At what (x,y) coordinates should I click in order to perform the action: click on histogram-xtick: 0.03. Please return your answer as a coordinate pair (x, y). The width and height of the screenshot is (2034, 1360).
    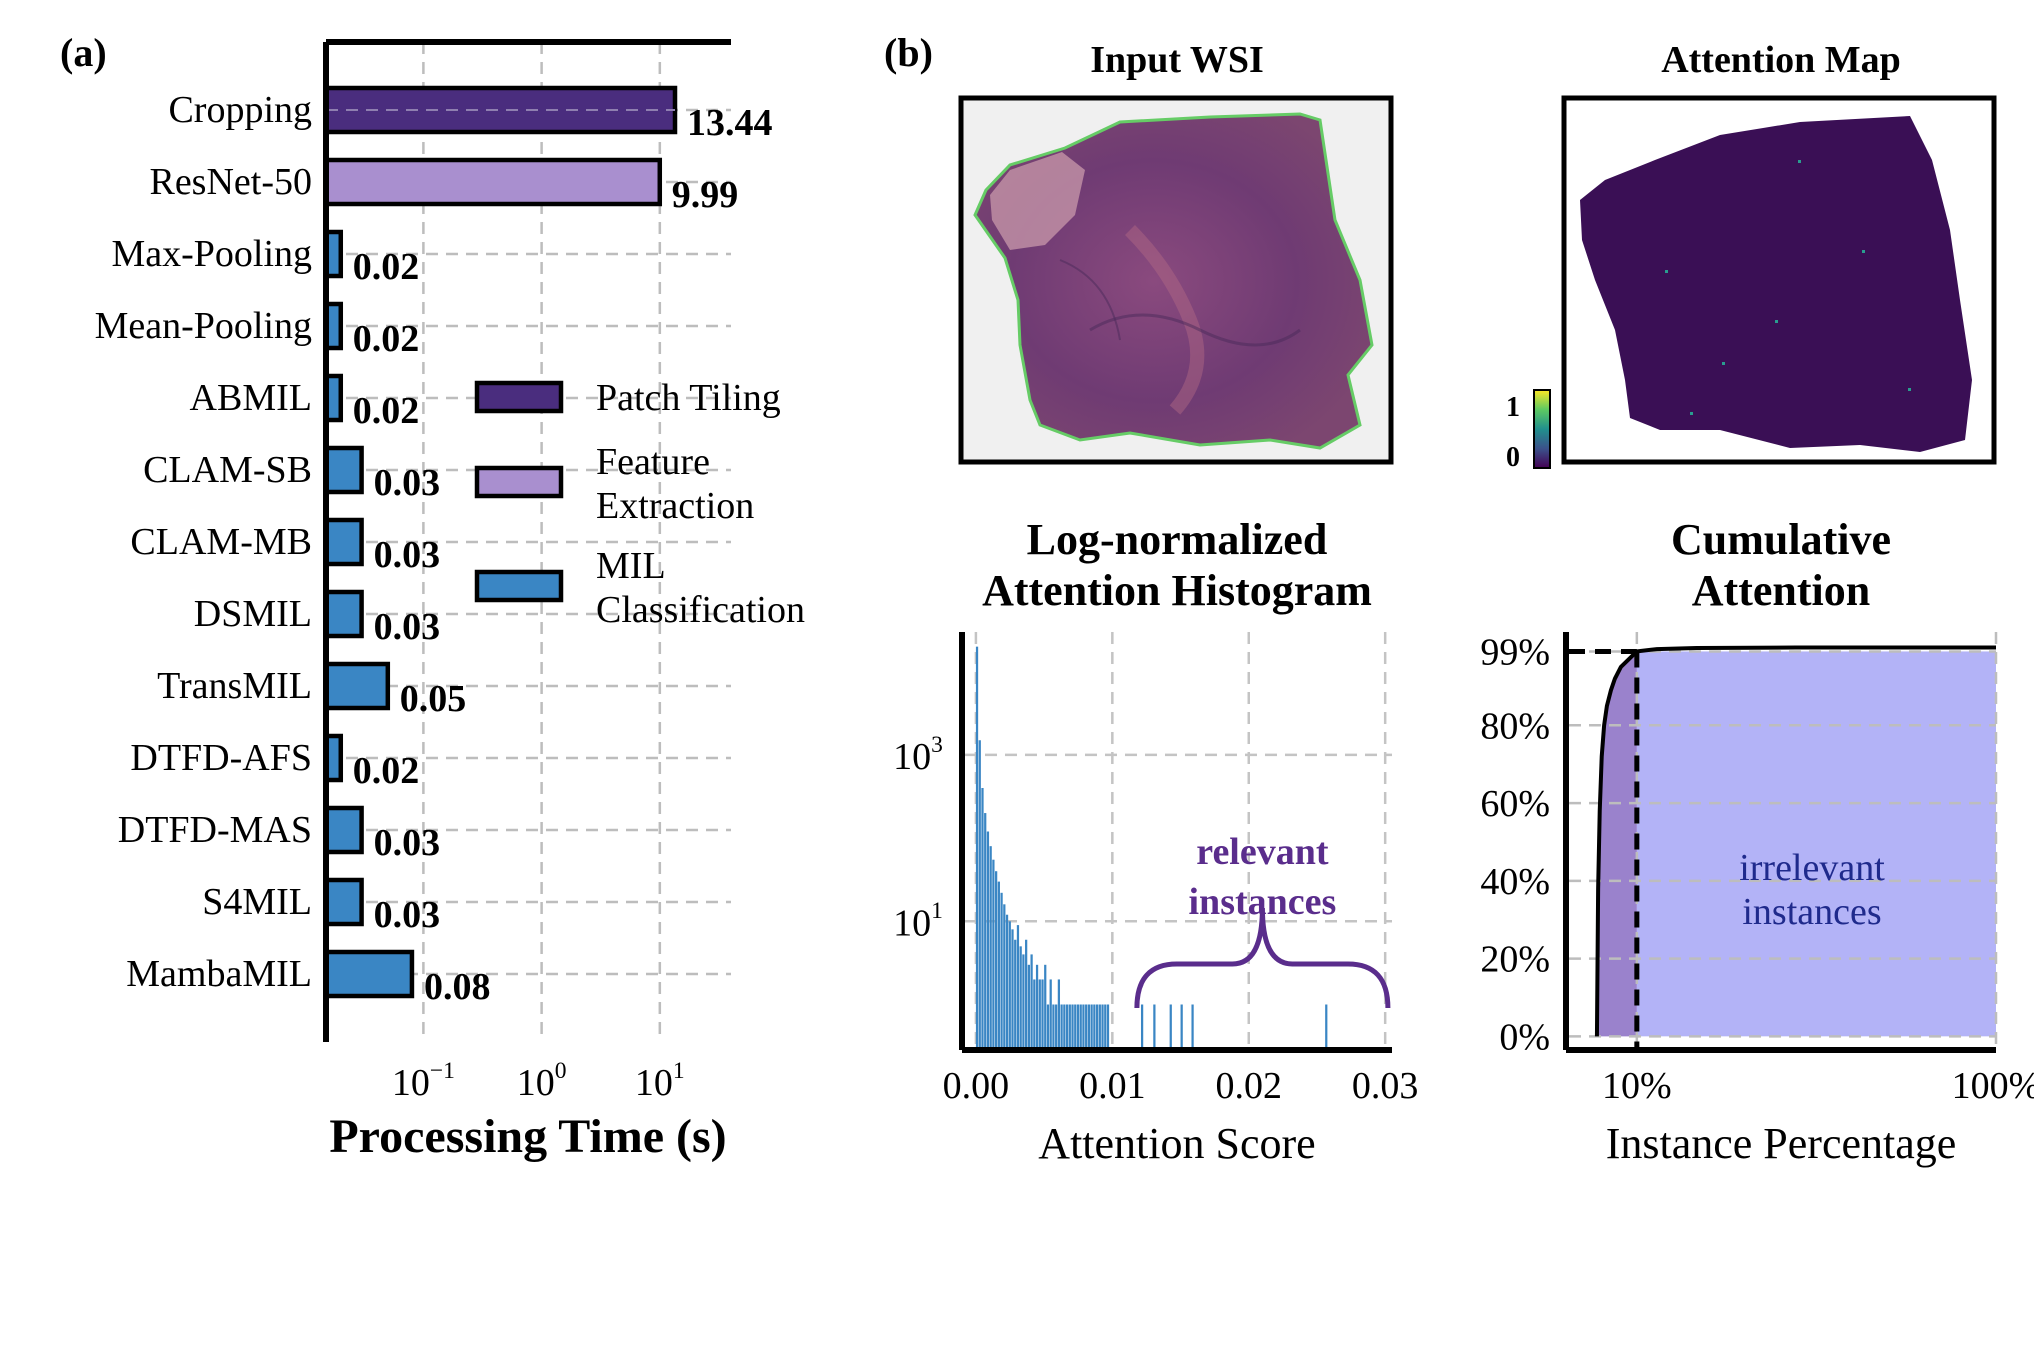
    Looking at the image, I should click on (1385, 1086).